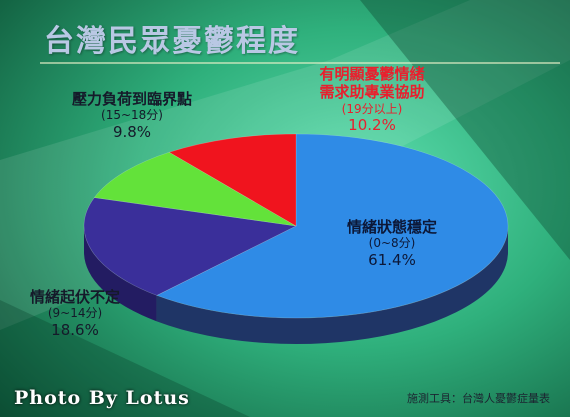 The width and height of the screenshot is (570, 417). What do you see at coordinates (74, 297) in the screenshot?
I see `slice-label: 情緒起伏不定` at bounding box center [74, 297].